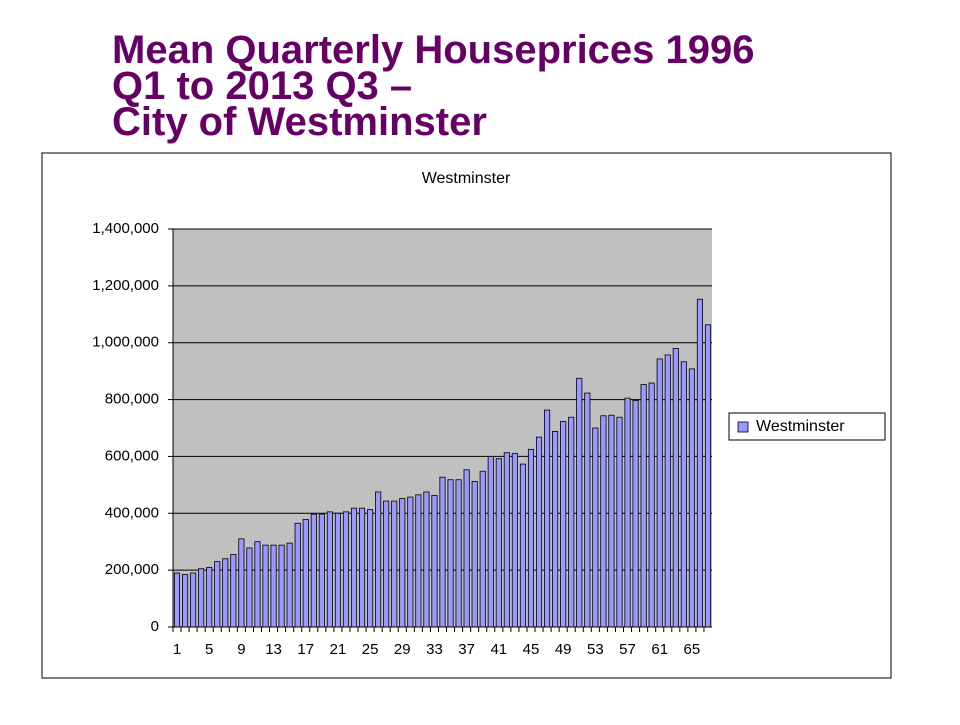 This screenshot has width=960, height=725. What do you see at coordinates (595, 649) in the screenshot?
I see `x-tick-label: 53` at bounding box center [595, 649].